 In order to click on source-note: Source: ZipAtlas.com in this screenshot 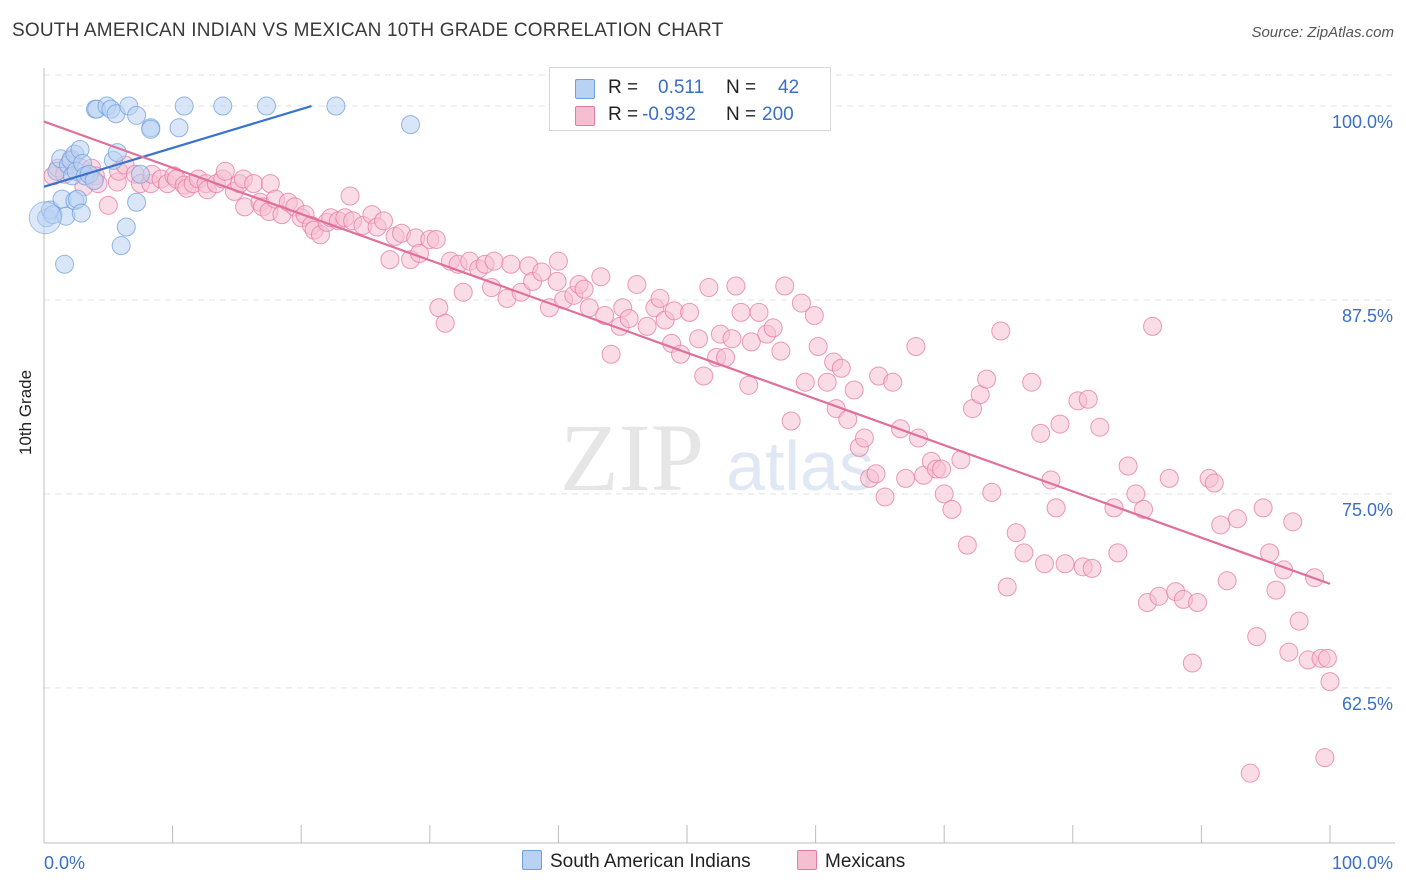, I will do `click(1322, 32)`.